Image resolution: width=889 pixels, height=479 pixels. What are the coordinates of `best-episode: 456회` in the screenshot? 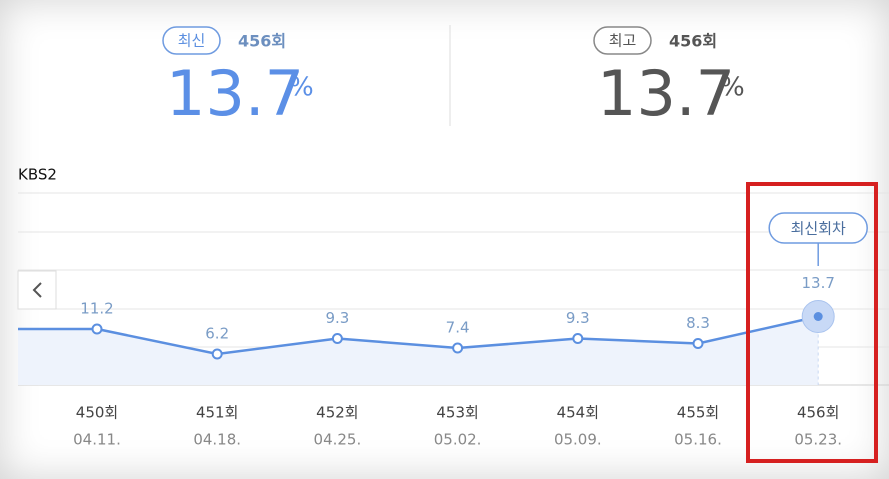 It's located at (693, 41).